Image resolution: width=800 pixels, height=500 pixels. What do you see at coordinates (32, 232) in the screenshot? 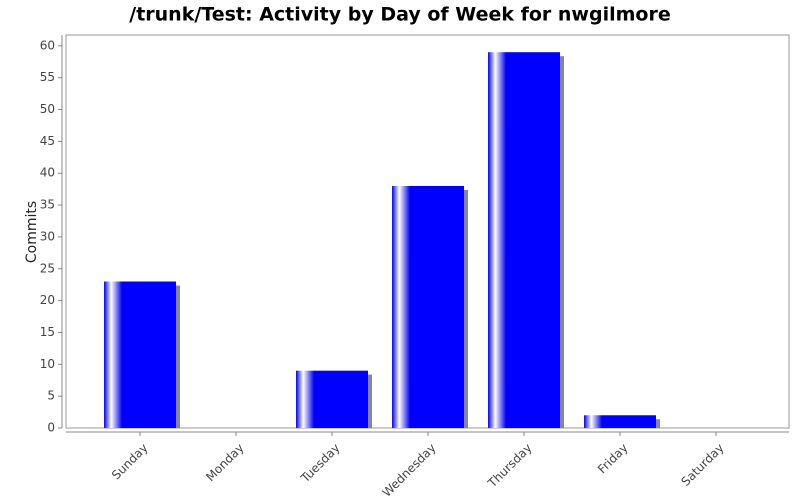
I see `y-axis-title: Commits` at bounding box center [32, 232].